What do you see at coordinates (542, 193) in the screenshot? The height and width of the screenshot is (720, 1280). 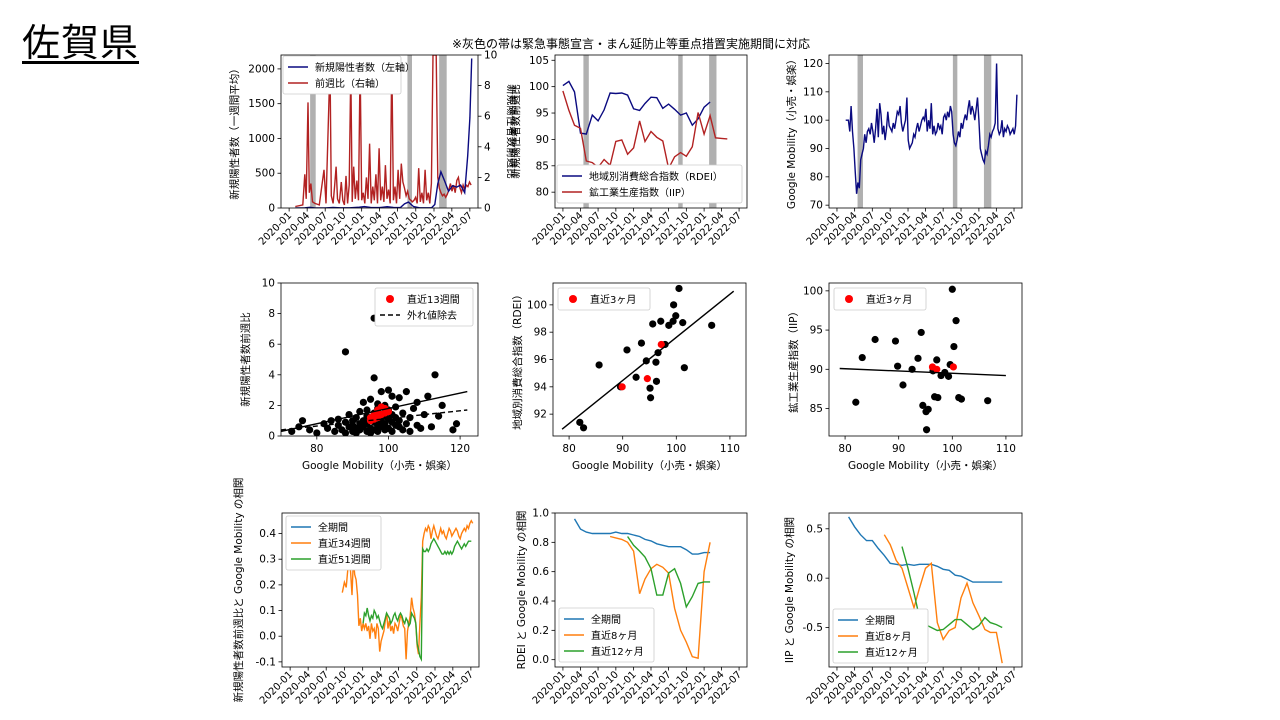 I see `rdei-iip-ytick-label: 80` at bounding box center [542, 193].